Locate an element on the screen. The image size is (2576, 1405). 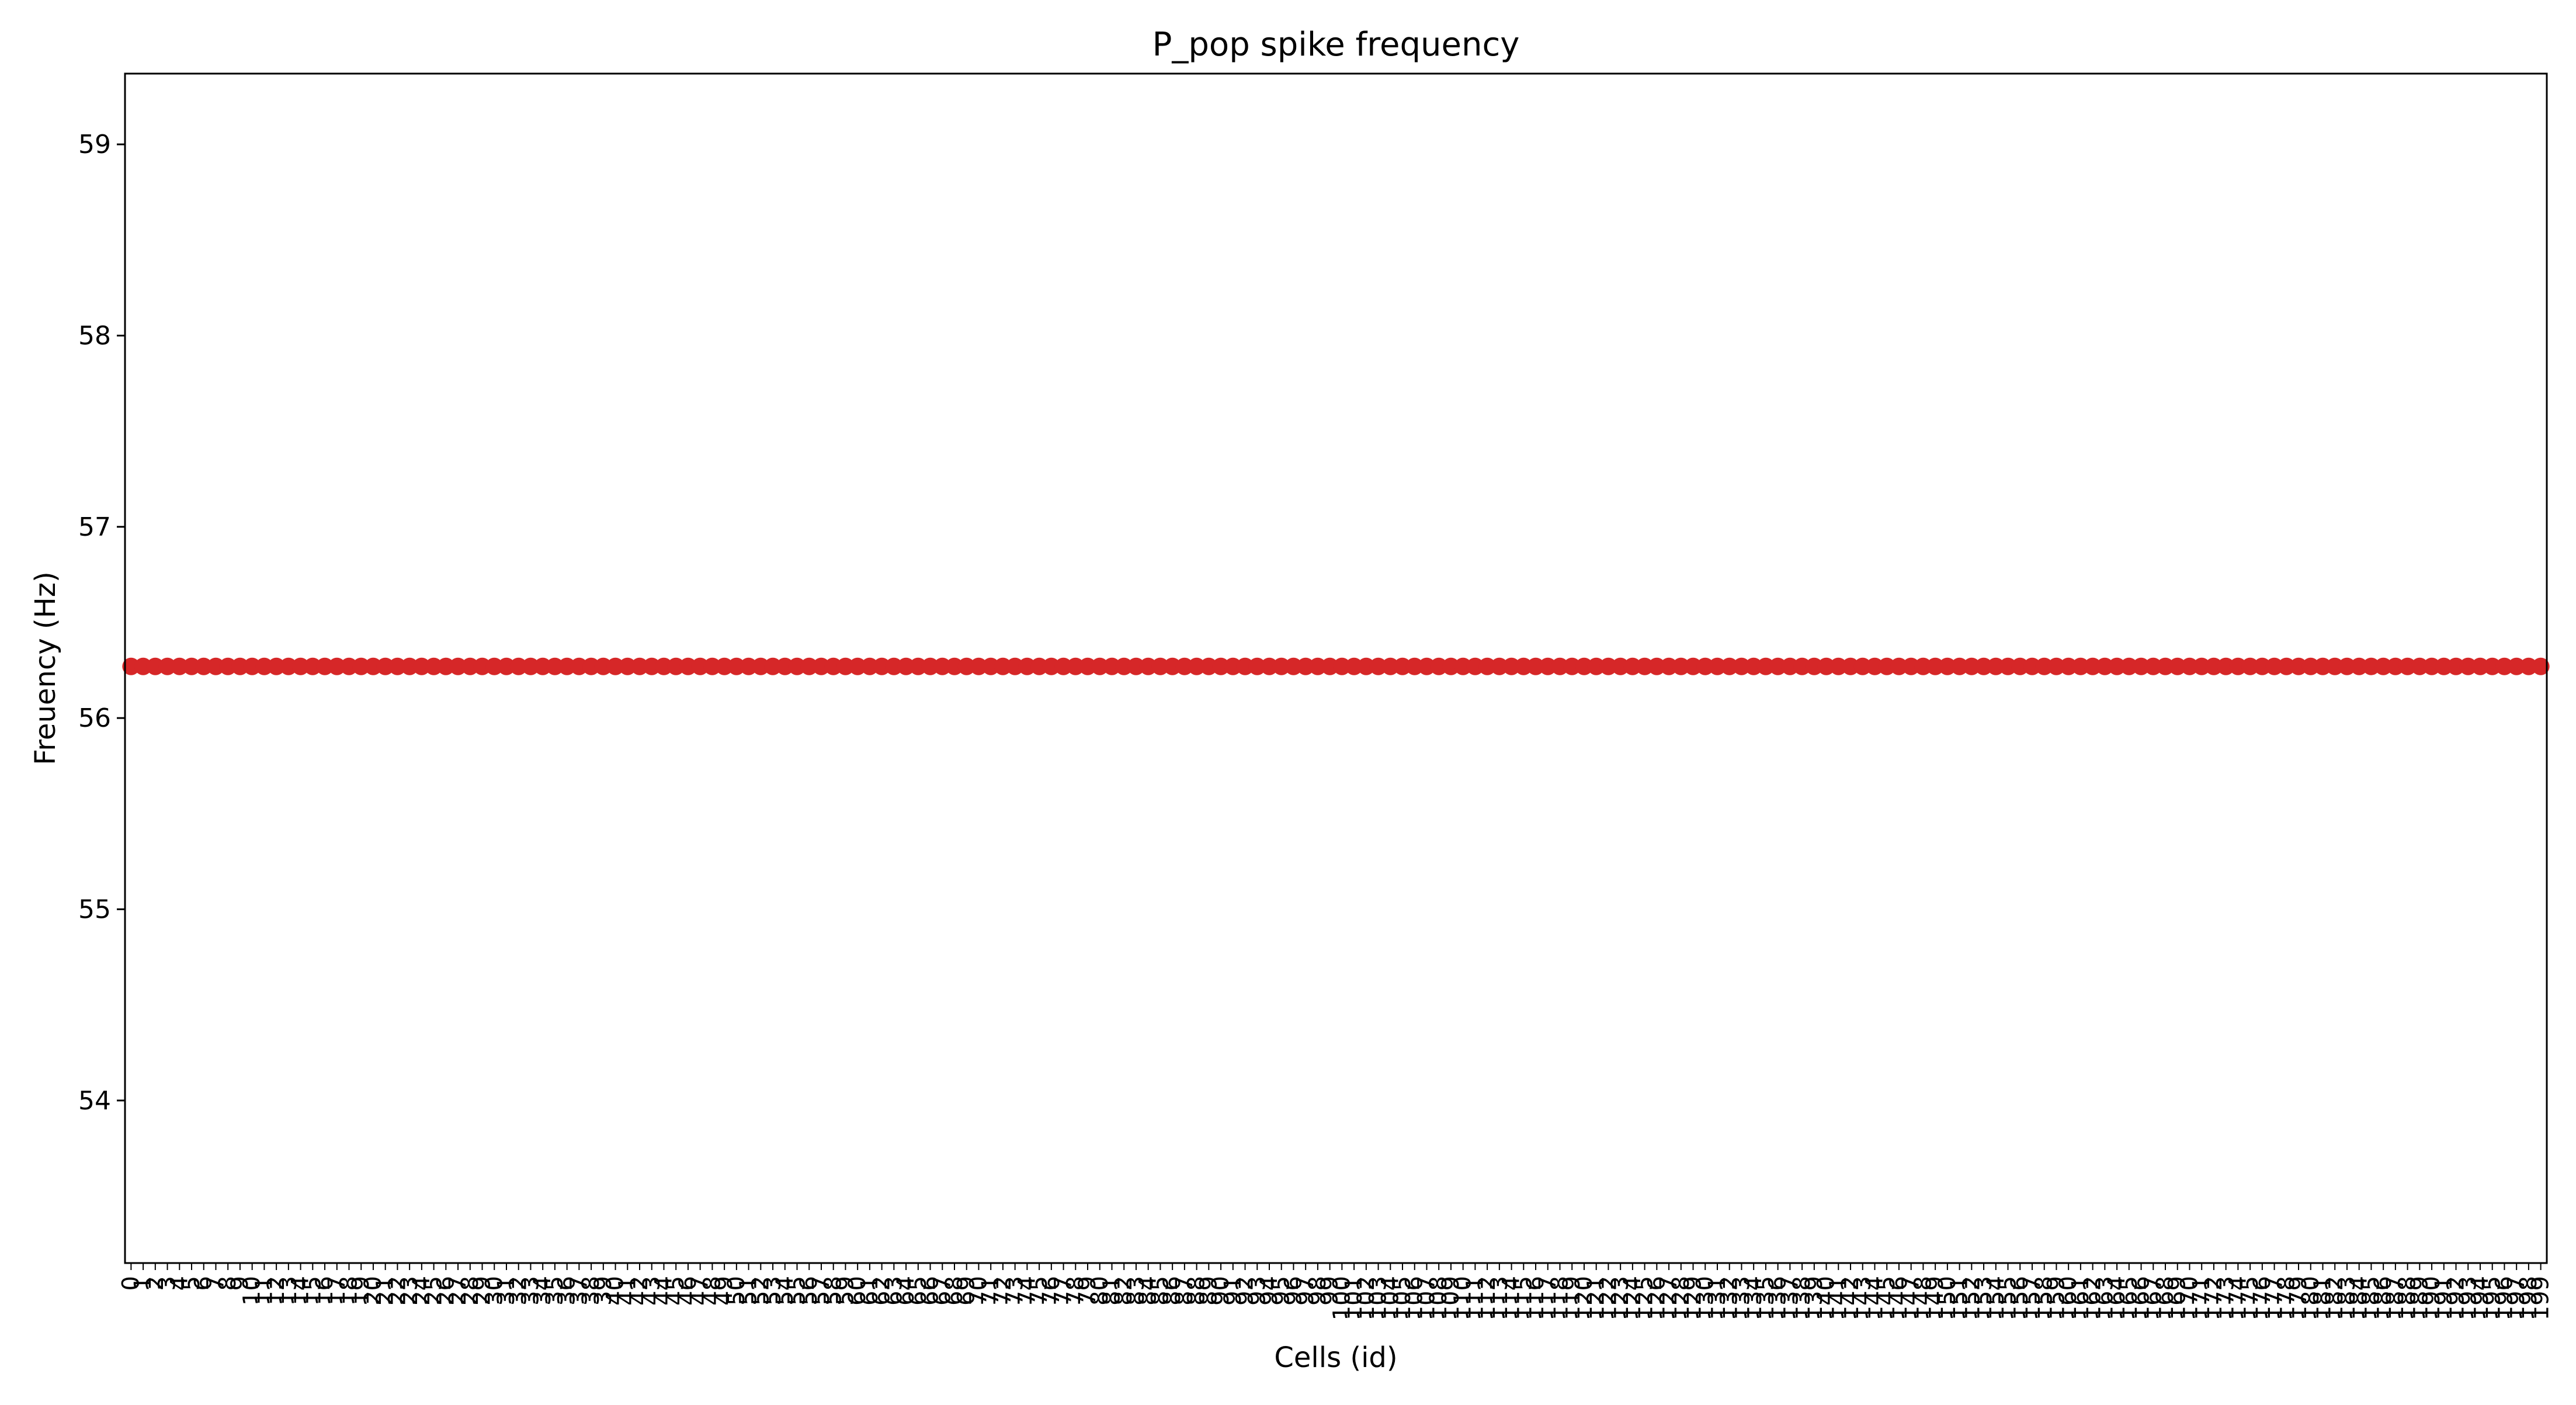
x-tick-label: 126 is located at coordinates (1656, 1298).